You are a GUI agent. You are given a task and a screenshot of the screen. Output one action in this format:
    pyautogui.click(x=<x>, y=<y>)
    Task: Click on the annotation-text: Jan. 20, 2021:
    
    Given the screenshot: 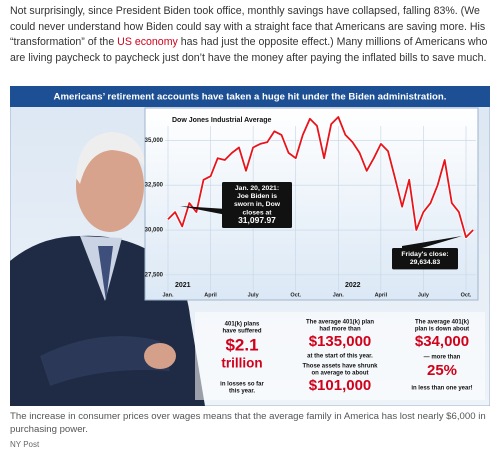 What is the action you would take?
    pyautogui.click(x=257, y=188)
    